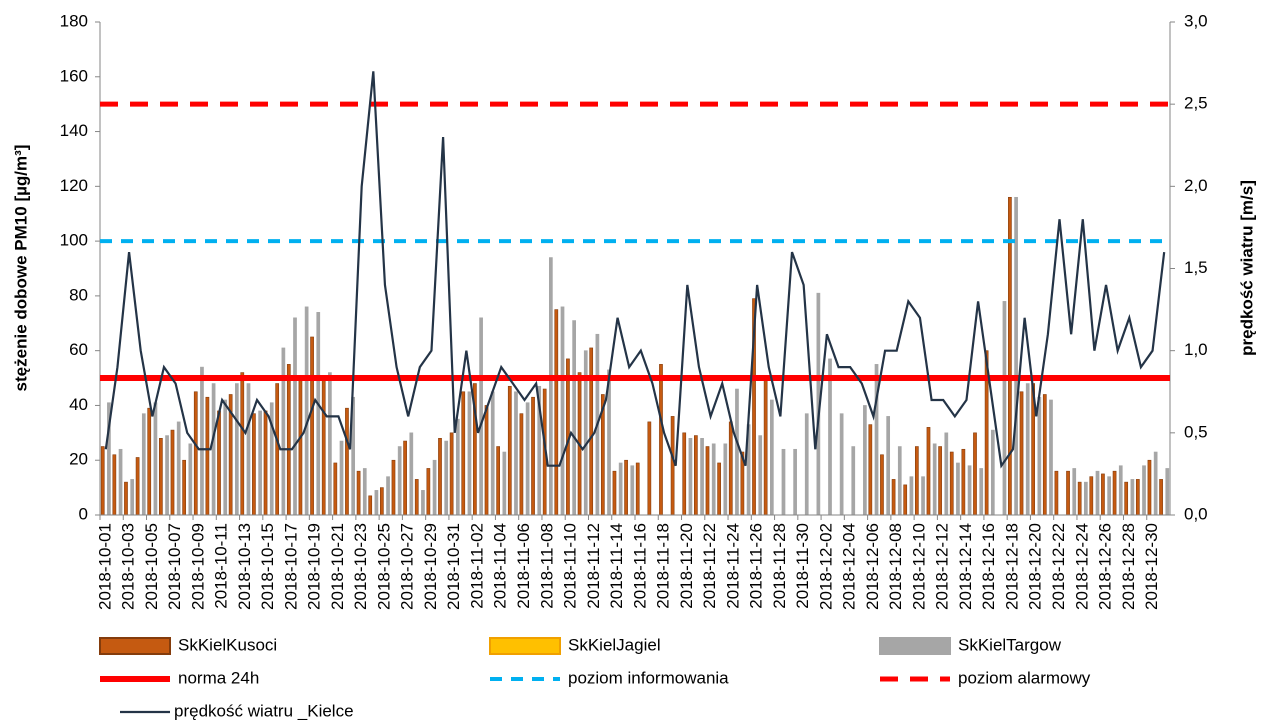 The height and width of the screenshot is (727, 1264). What do you see at coordinates (151, 566) in the screenshot?
I see `x-tick-label: 2018-10-05` at bounding box center [151, 566].